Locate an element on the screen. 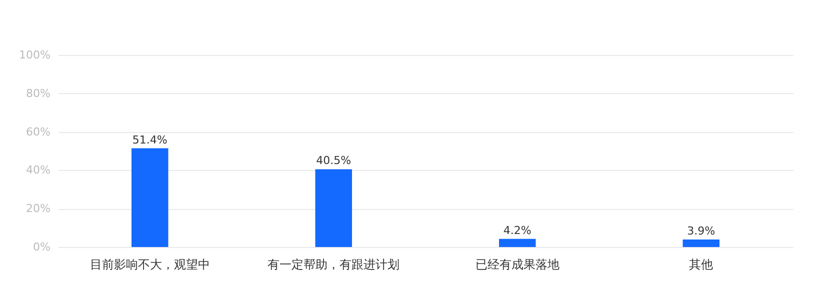 The image size is (830, 303). x-tick-label: 有一定帮助，有跟进计划 is located at coordinates (334, 265).